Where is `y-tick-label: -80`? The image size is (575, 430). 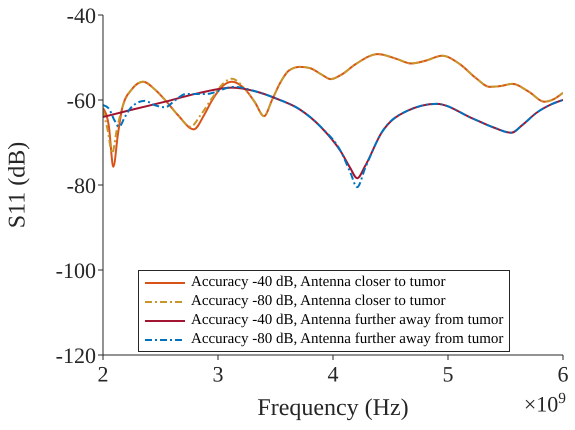
y-tick-label: -80 is located at coordinates (81, 185).